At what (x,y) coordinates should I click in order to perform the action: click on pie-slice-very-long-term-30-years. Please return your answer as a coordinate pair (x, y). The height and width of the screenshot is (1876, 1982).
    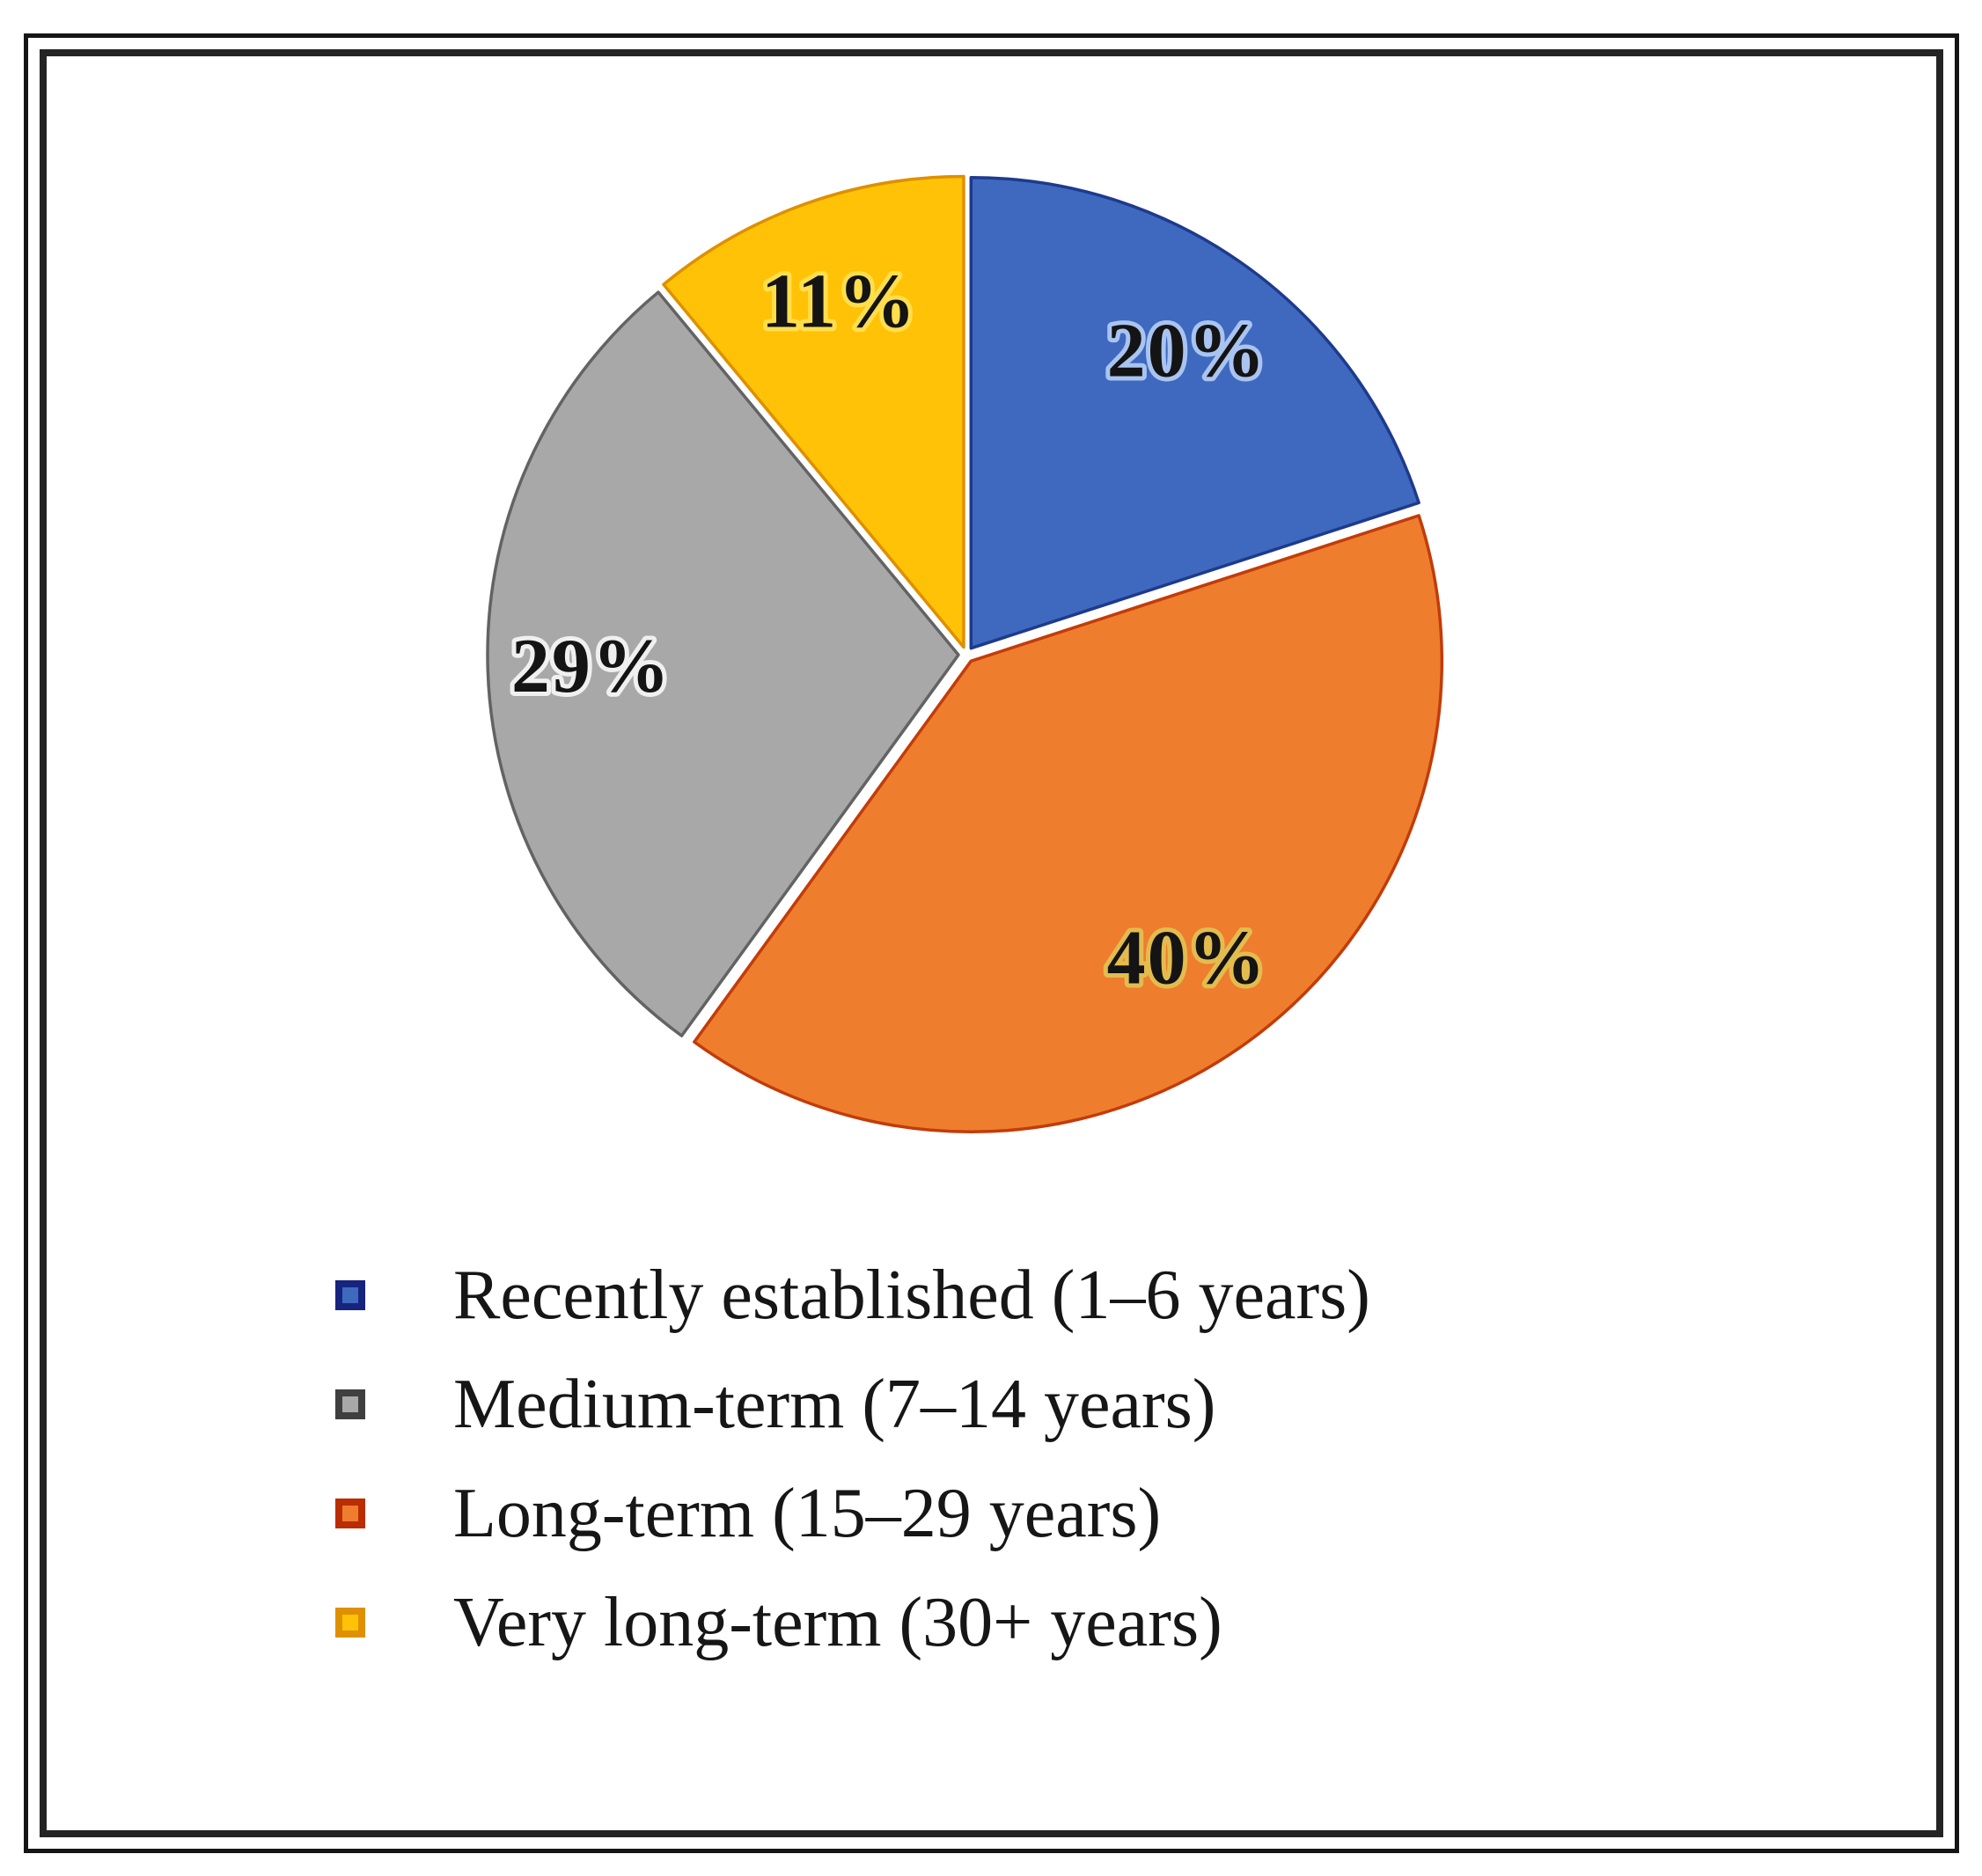
    Looking at the image, I should click on (814, 411).